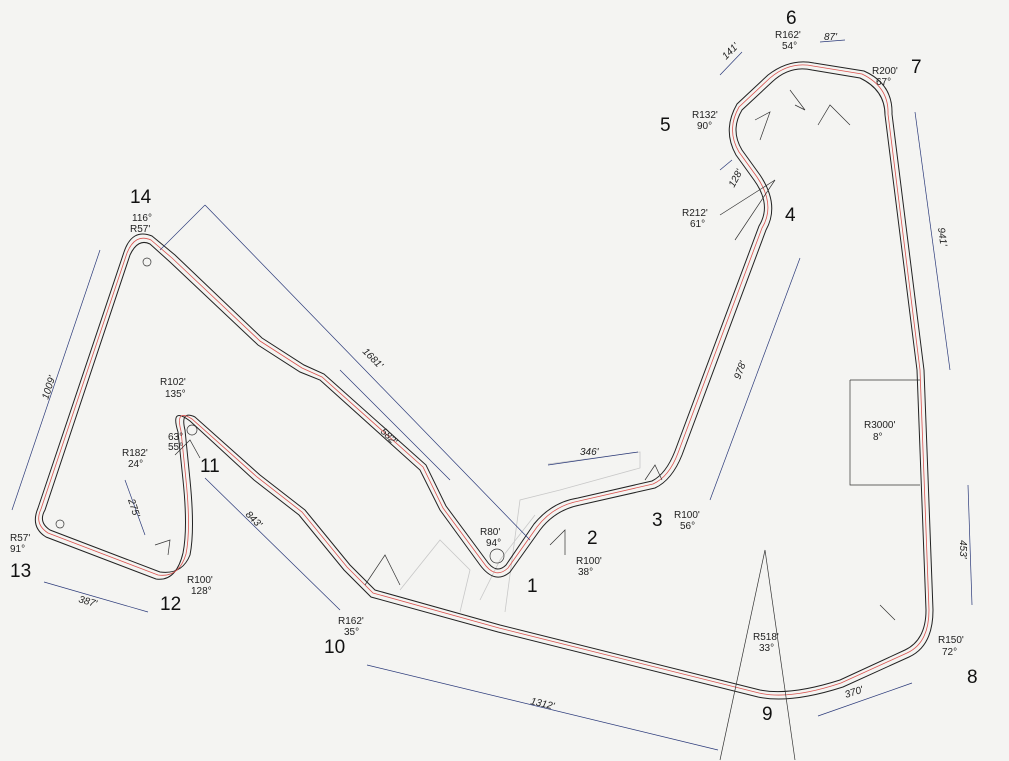 This screenshot has width=1009, height=761. Describe the element at coordinates (592, 538) in the screenshot. I see `turn-2-number: 2` at that location.